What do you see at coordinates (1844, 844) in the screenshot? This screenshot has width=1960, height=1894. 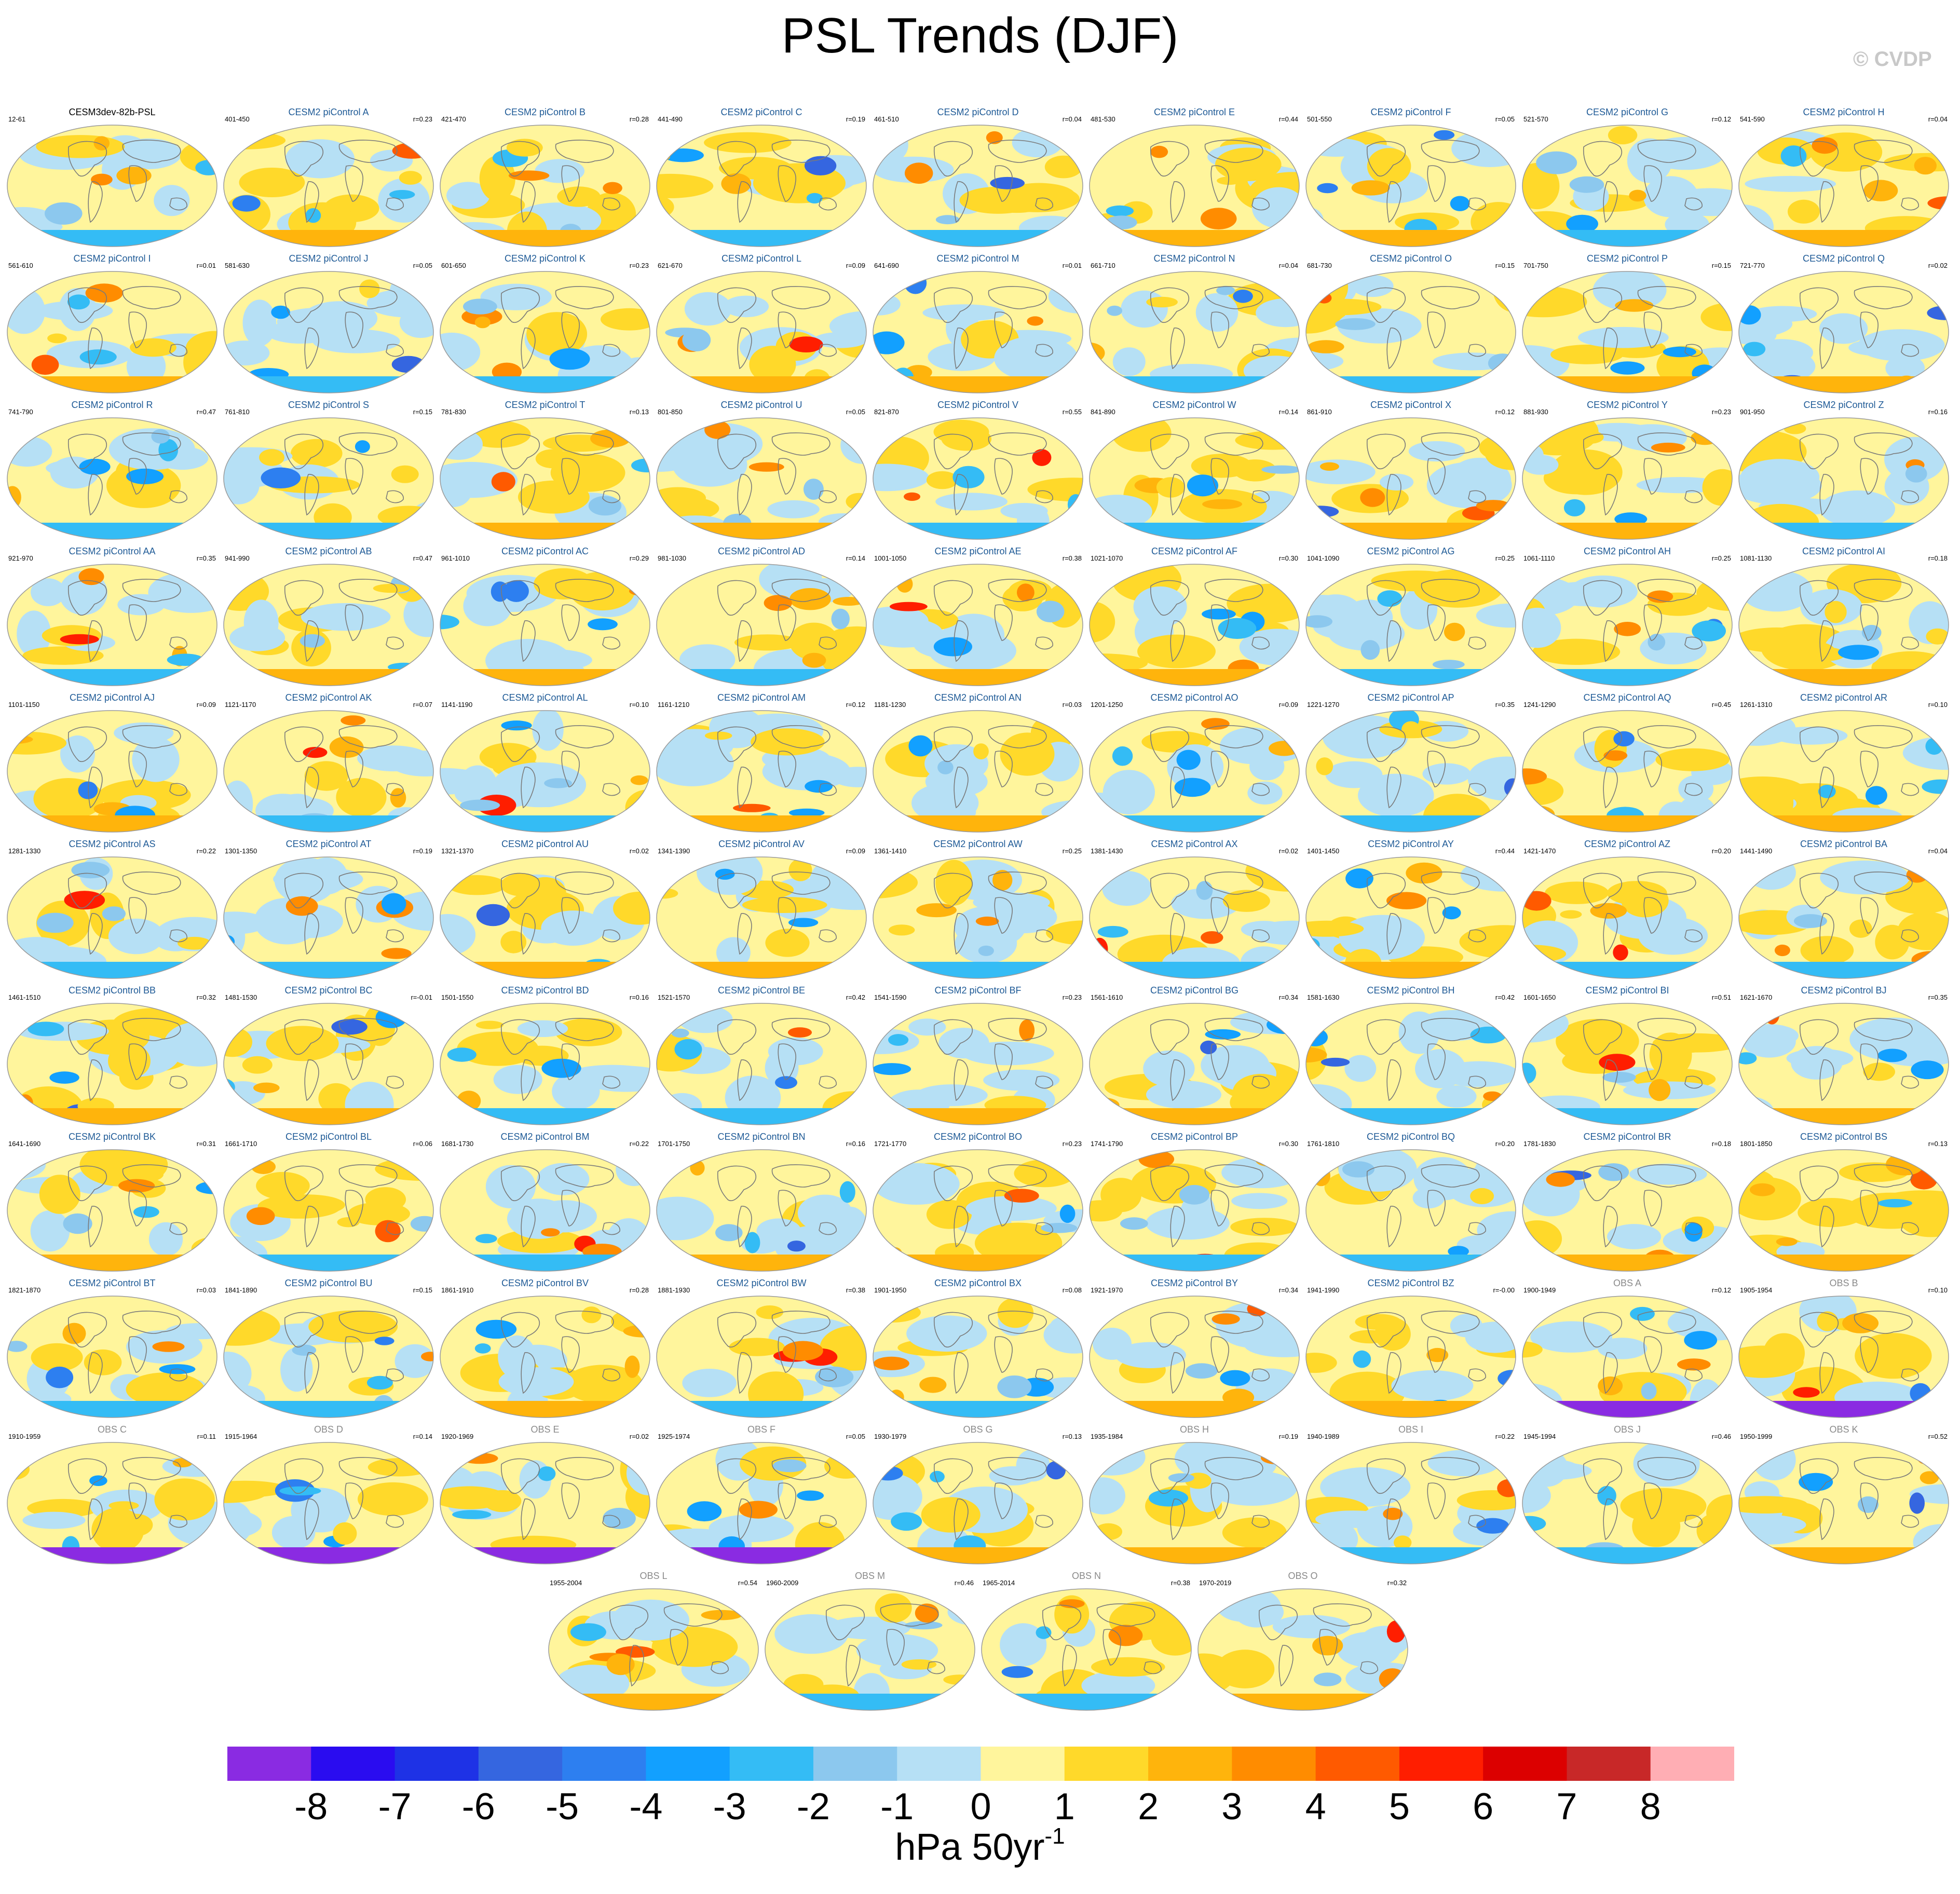 I see `panel-title: CESM2 piControl BA` at bounding box center [1844, 844].